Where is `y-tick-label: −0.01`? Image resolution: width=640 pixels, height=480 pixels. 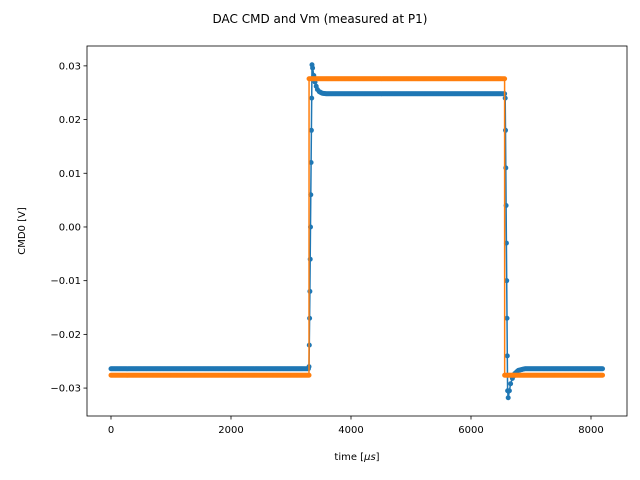
y-tick-label: −0.01 is located at coordinates (65, 281).